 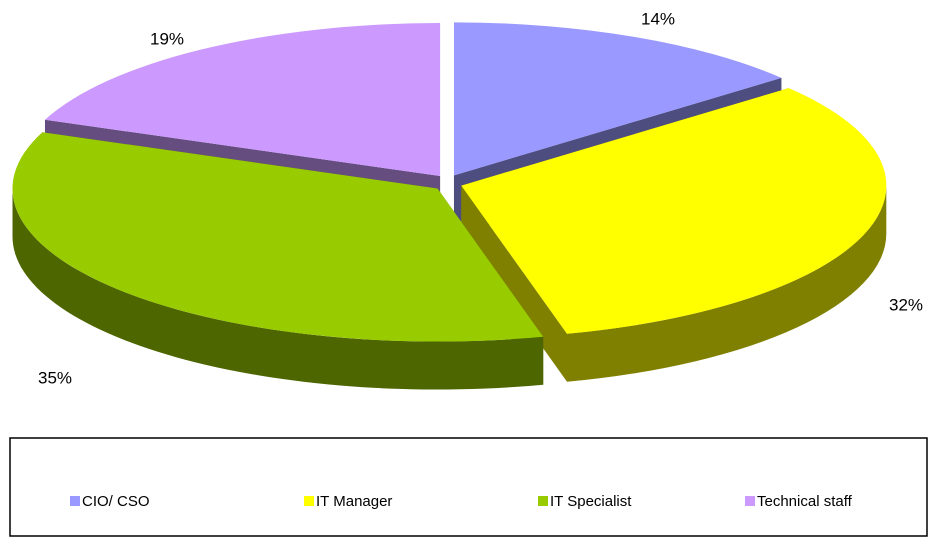 What do you see at coordinates (55, 377) in the screenshot?
I see `data-label: 35%` at bounding box center [55, 377].